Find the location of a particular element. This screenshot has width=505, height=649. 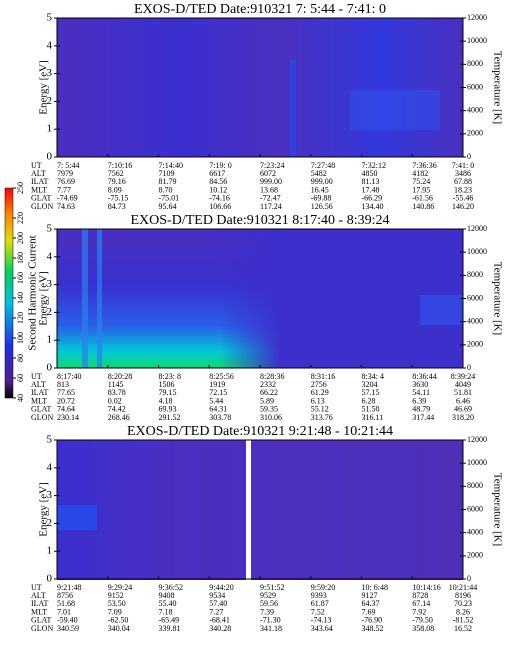

y2-tick-label: 10000 is located at coordinates (477, 40).